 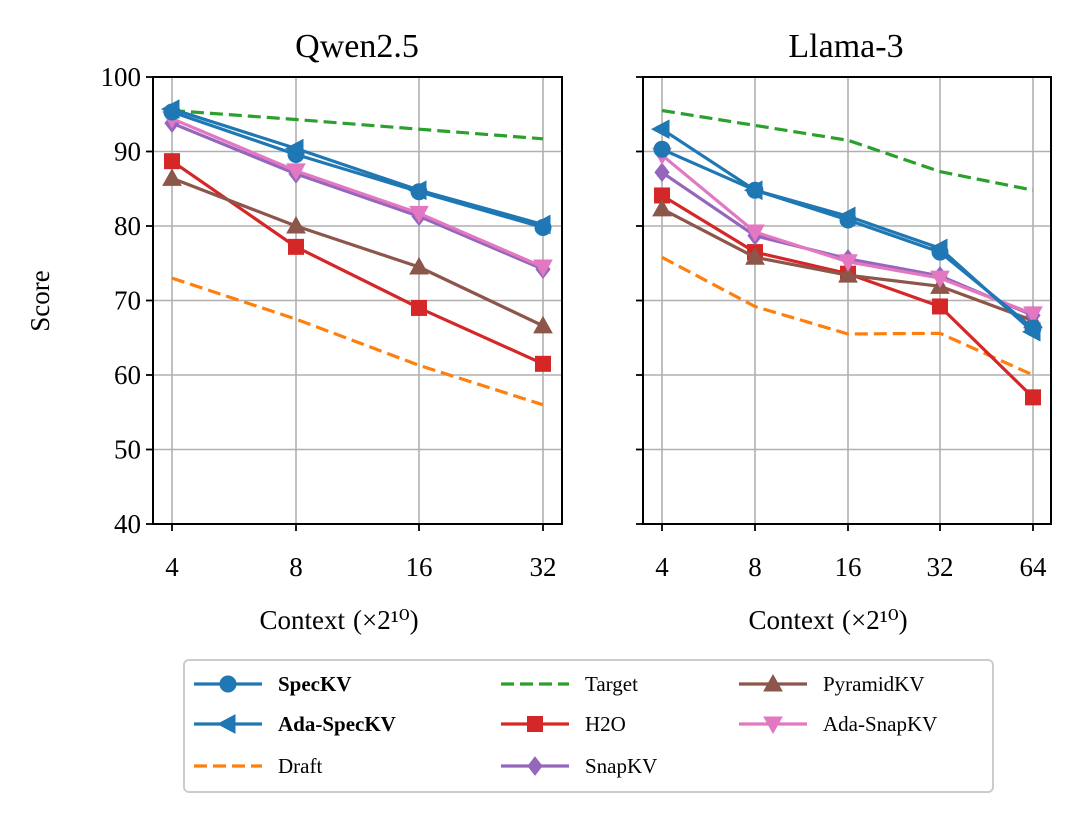 I want to click on legend-label: H2O, so click(x=605, y=724).